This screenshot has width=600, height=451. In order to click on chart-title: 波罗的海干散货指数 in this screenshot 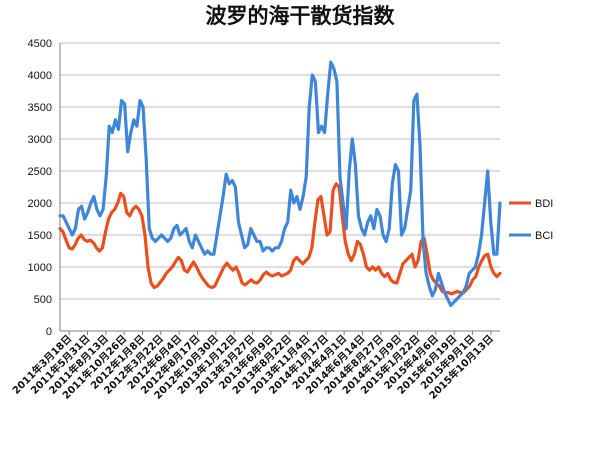, I will do `click(301, 16)`.